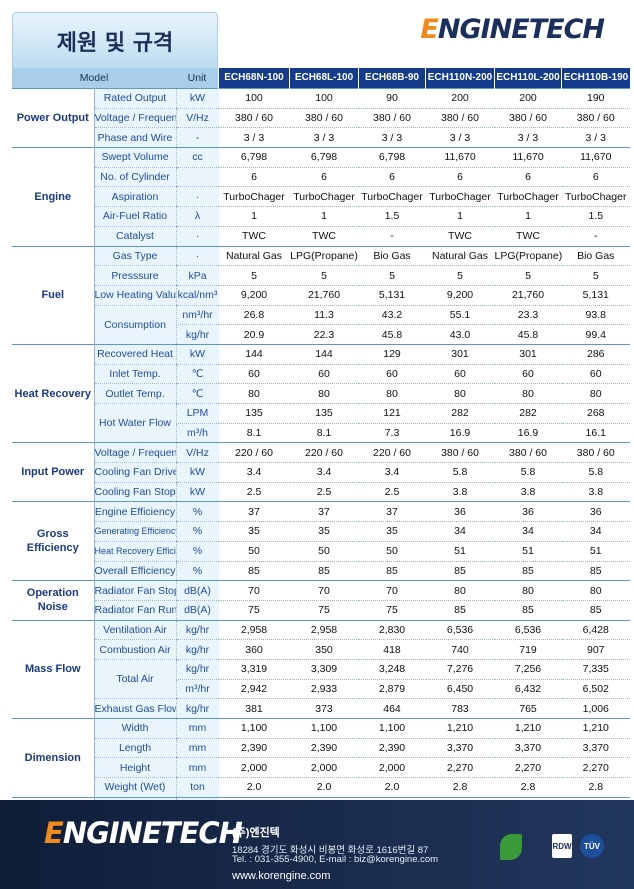 This screenshot has width=634, height=889. What do you see at coordinates (197, 315) in the screenshot?
I see `unit: nm³/hr` at bounding box center [197, 315].